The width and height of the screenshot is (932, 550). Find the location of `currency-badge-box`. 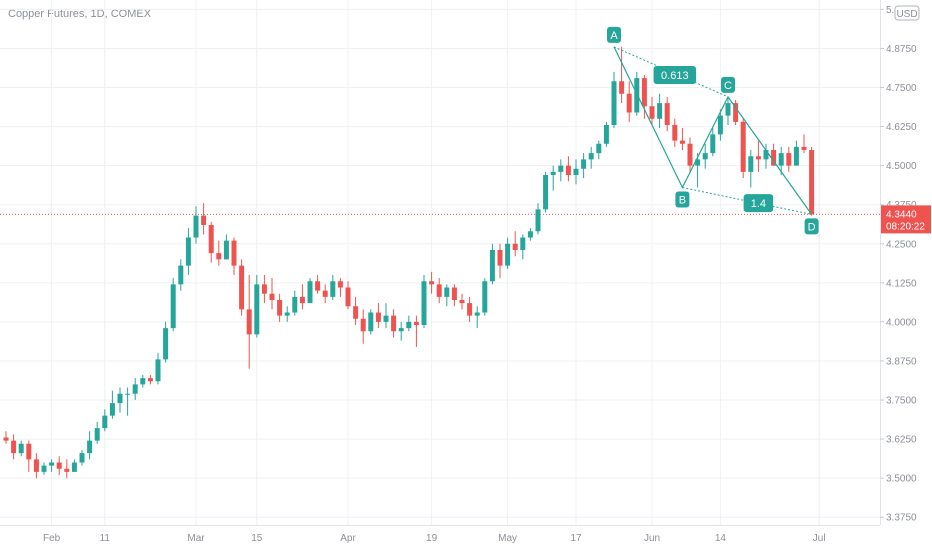

currency-badge-box is located at coordinates (907, 13).